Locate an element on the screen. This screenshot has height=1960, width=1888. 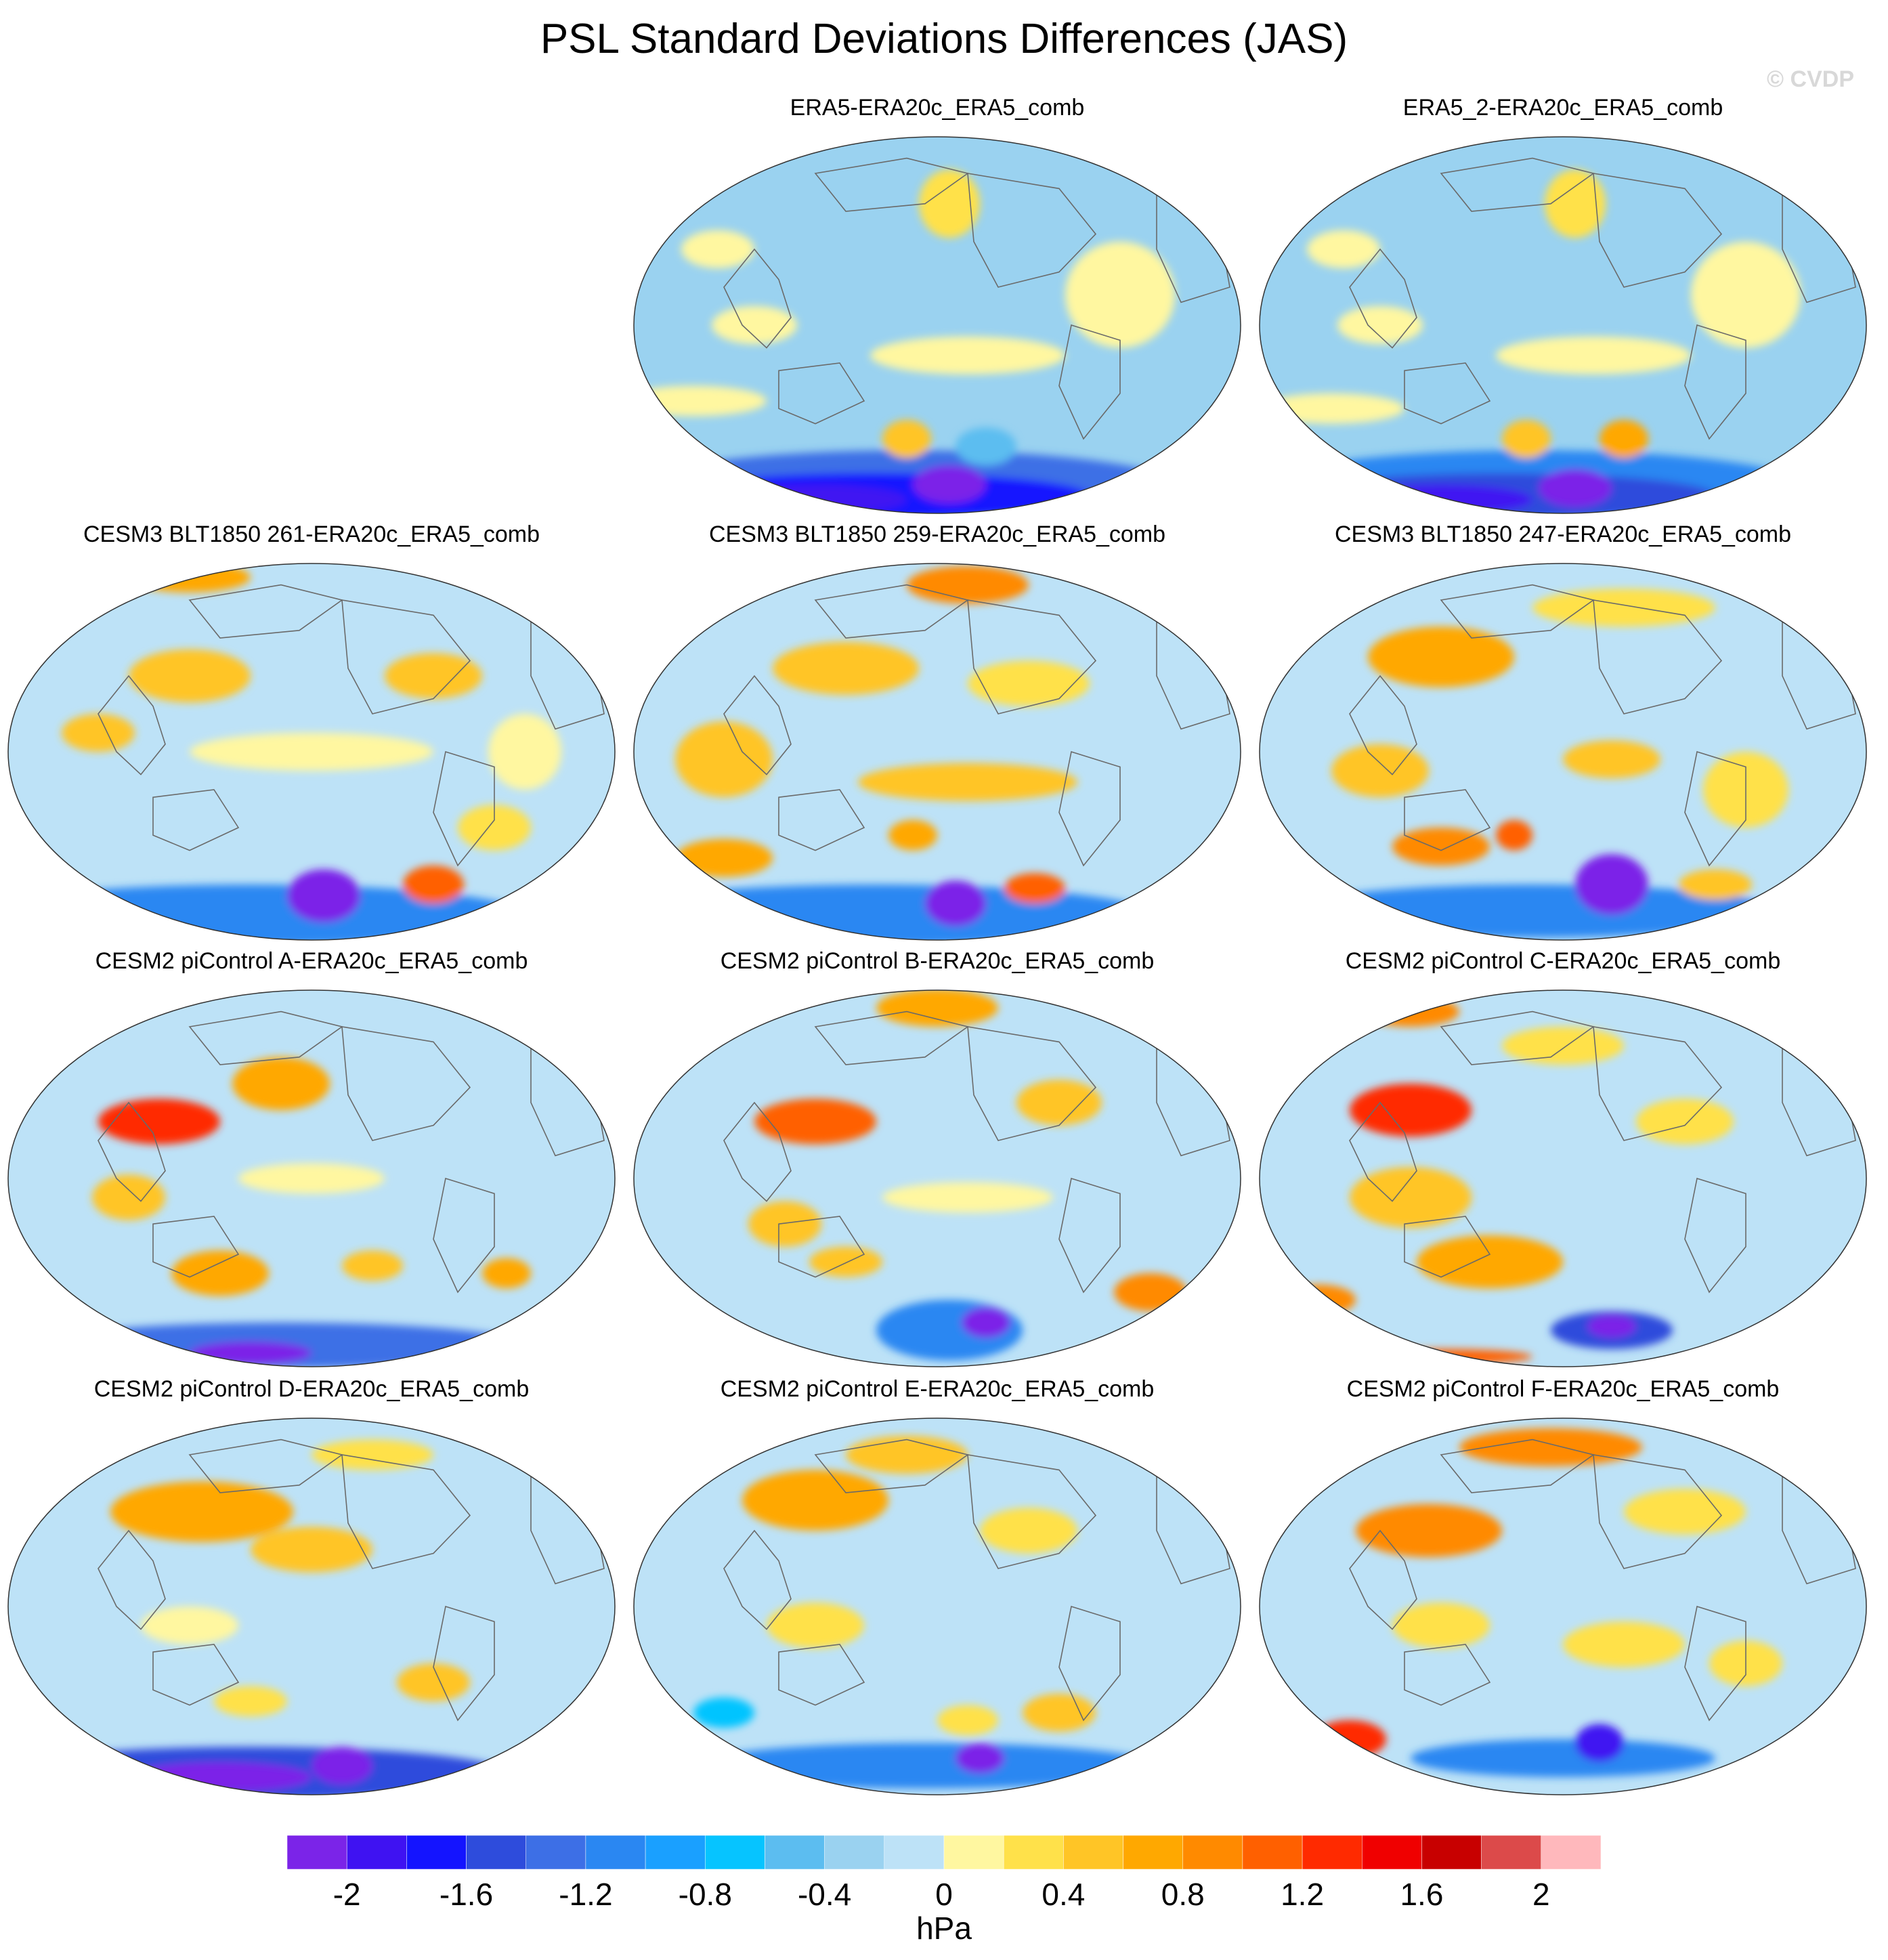
panel-title: ERA5-ERA20c_ERA5_comb is located at coordinates (938, 108).